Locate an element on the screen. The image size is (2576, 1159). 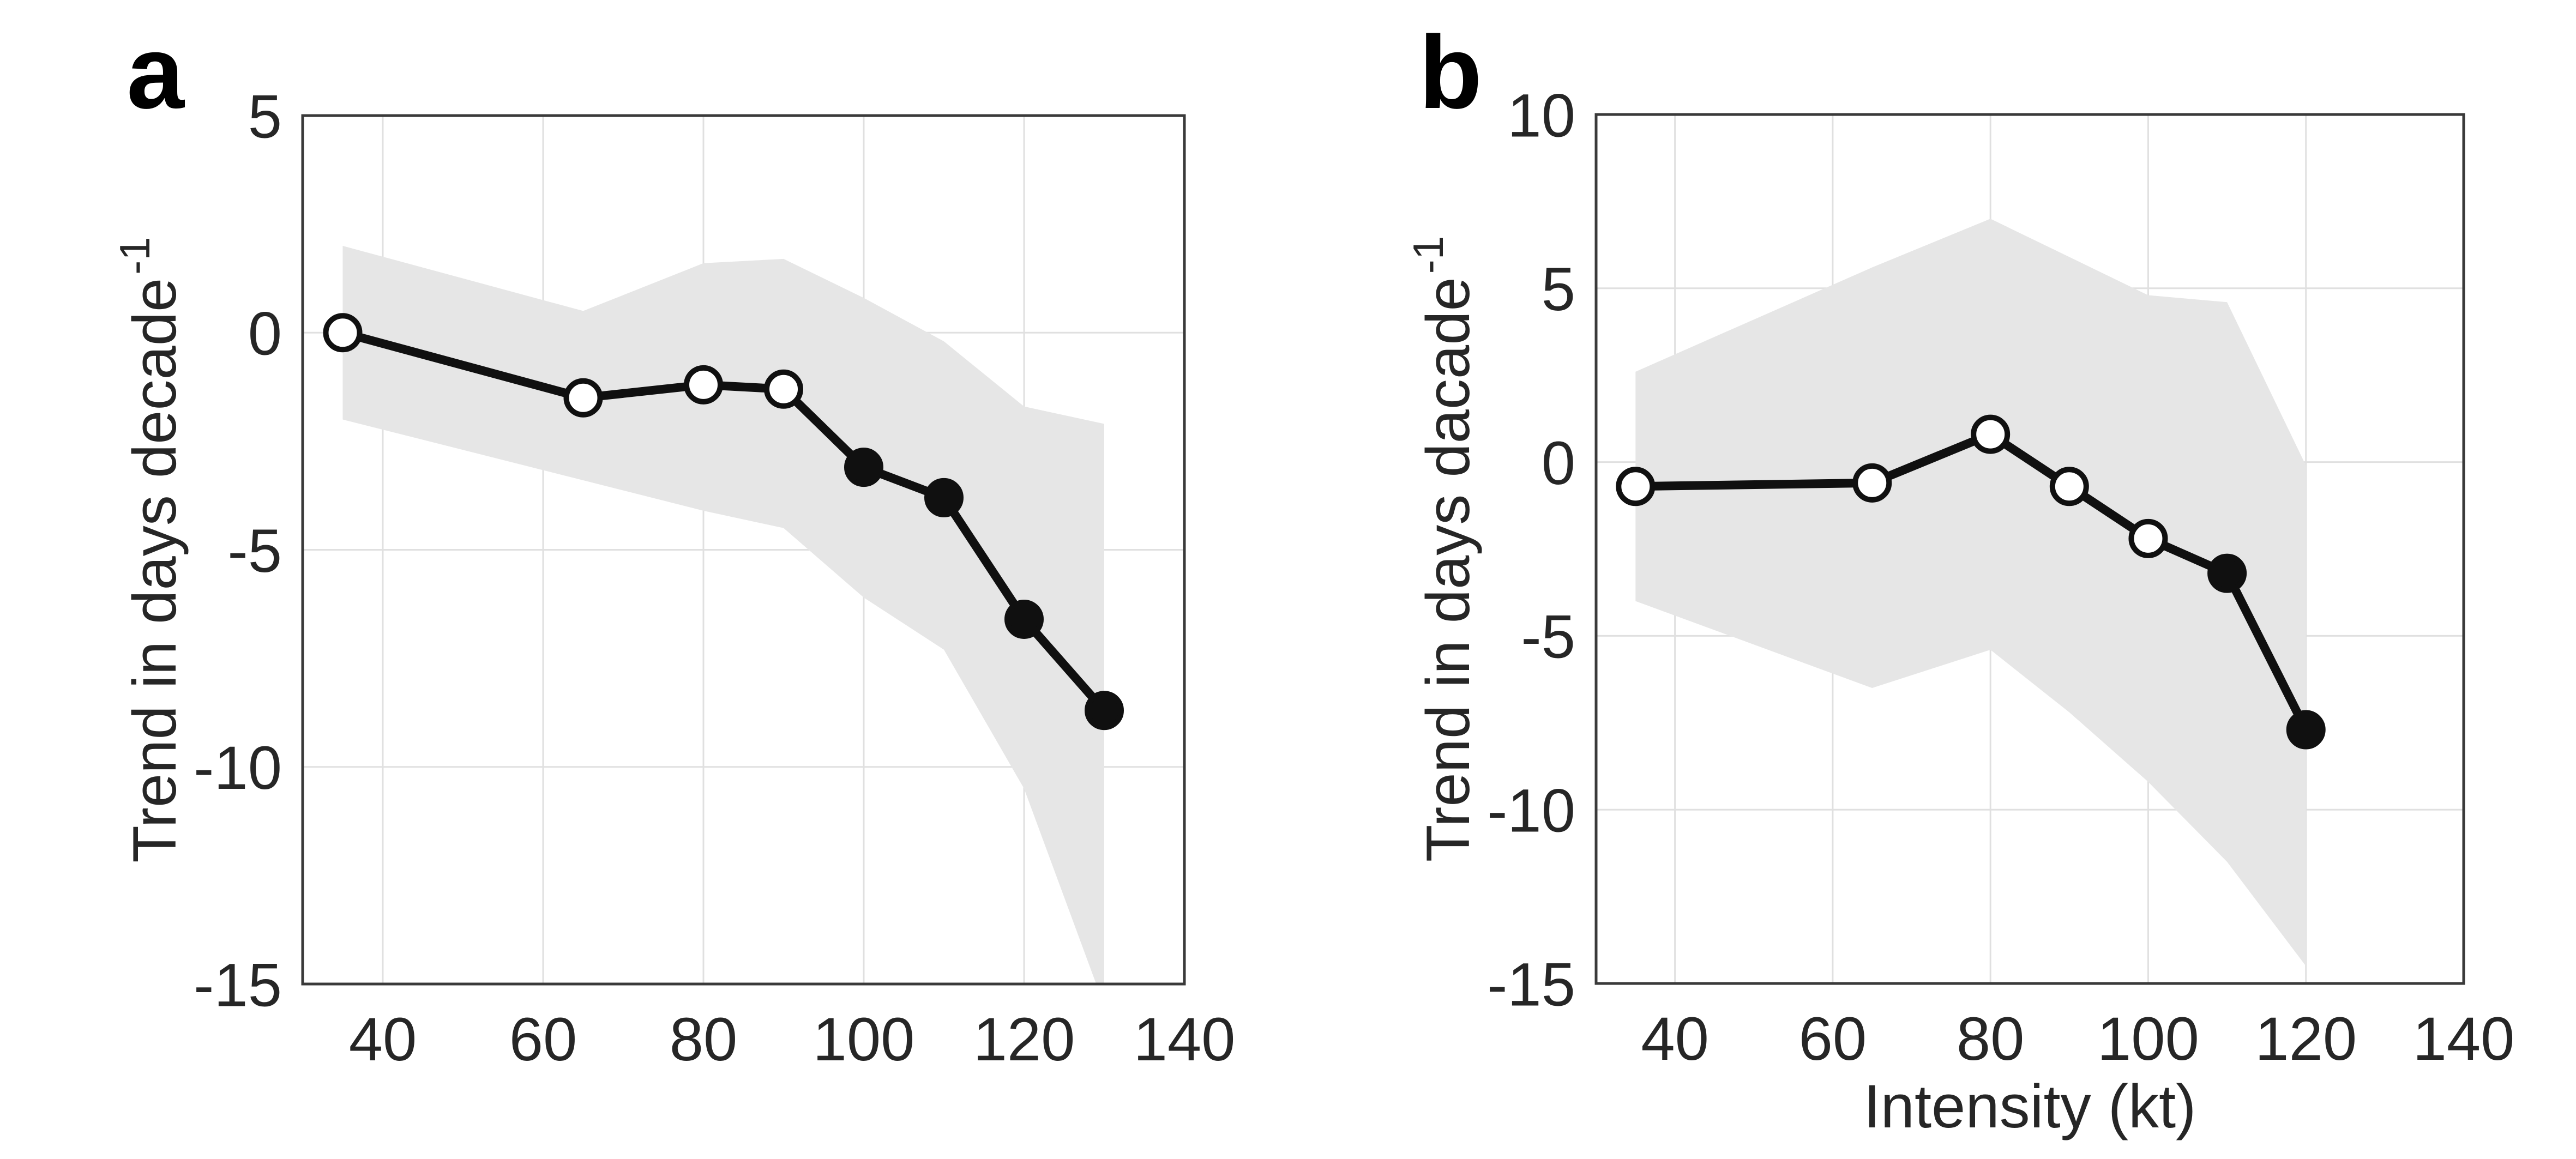
y-axis-label: Trend in days dacade-1 is located at coordinates (1443, 549).